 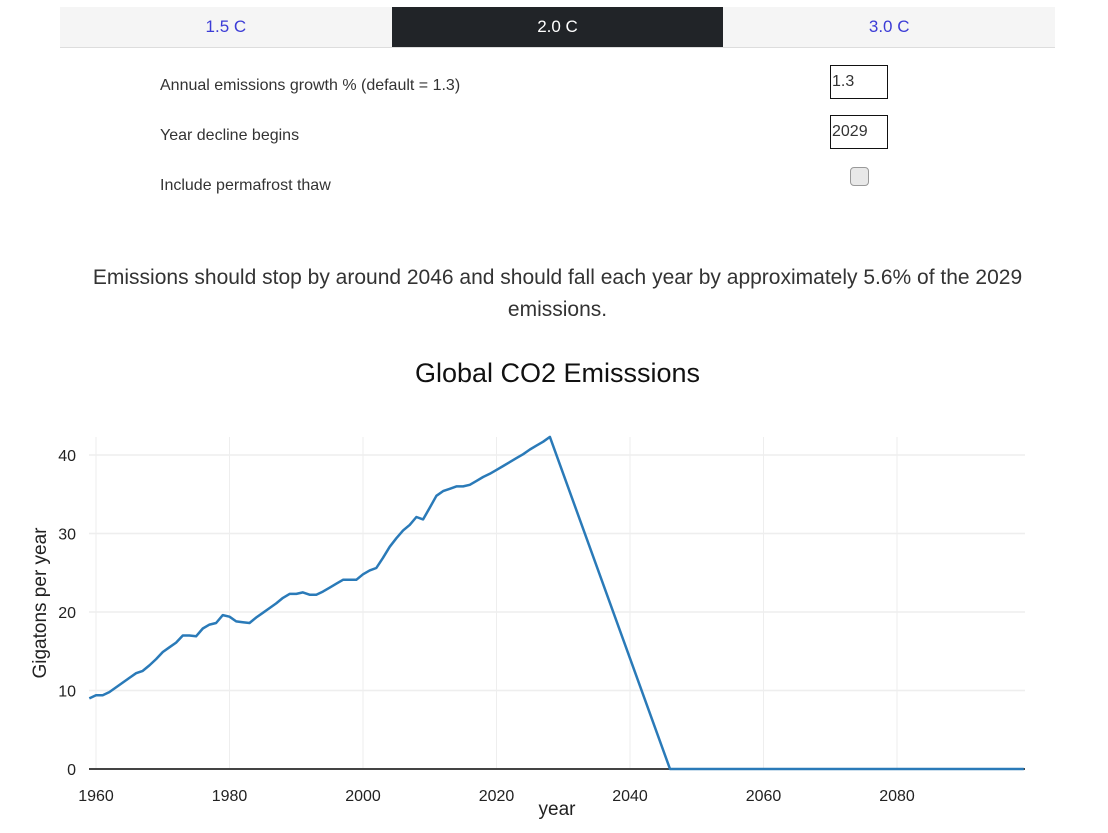 I want to click on tab-2-0c: 2.0 C, so click(x=557, y=27).